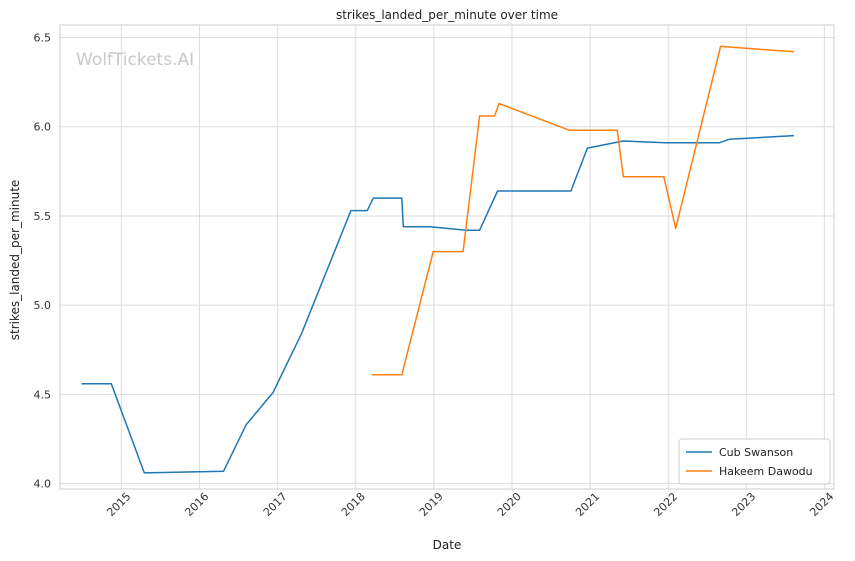 The height and width of the screenshot is (561, 855). I want to click on x-tick-label: 2019, so click(431, 504).